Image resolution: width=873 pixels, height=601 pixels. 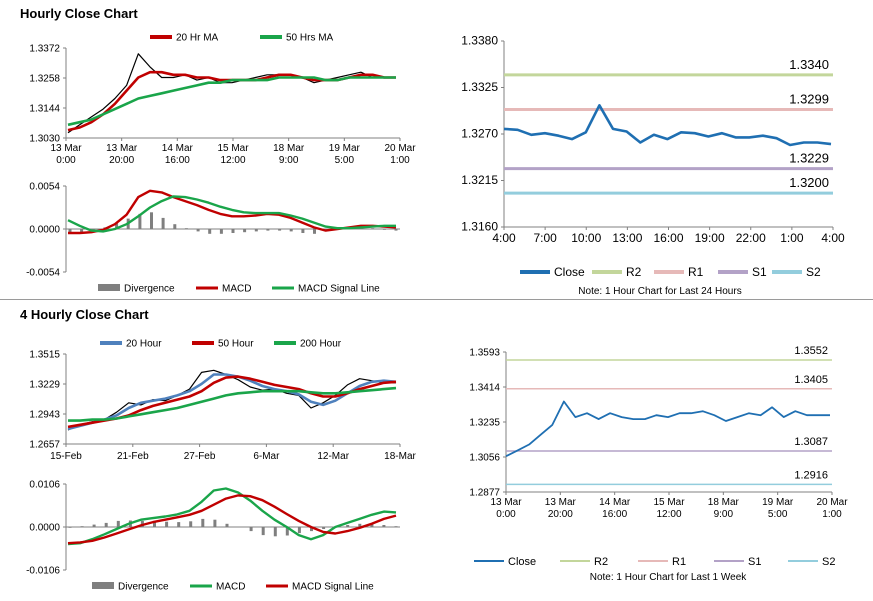 What do you see at coordinates (400, 148) in the screenshot?
I see `x-tick-label: 20 Mar` at bounding box center [400, 148].